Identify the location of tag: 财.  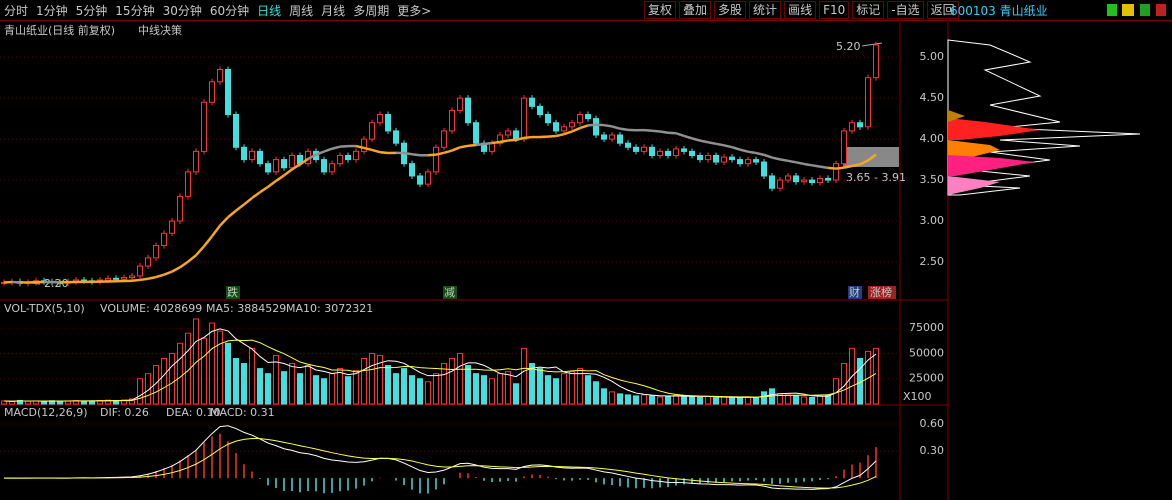
(854, 292).